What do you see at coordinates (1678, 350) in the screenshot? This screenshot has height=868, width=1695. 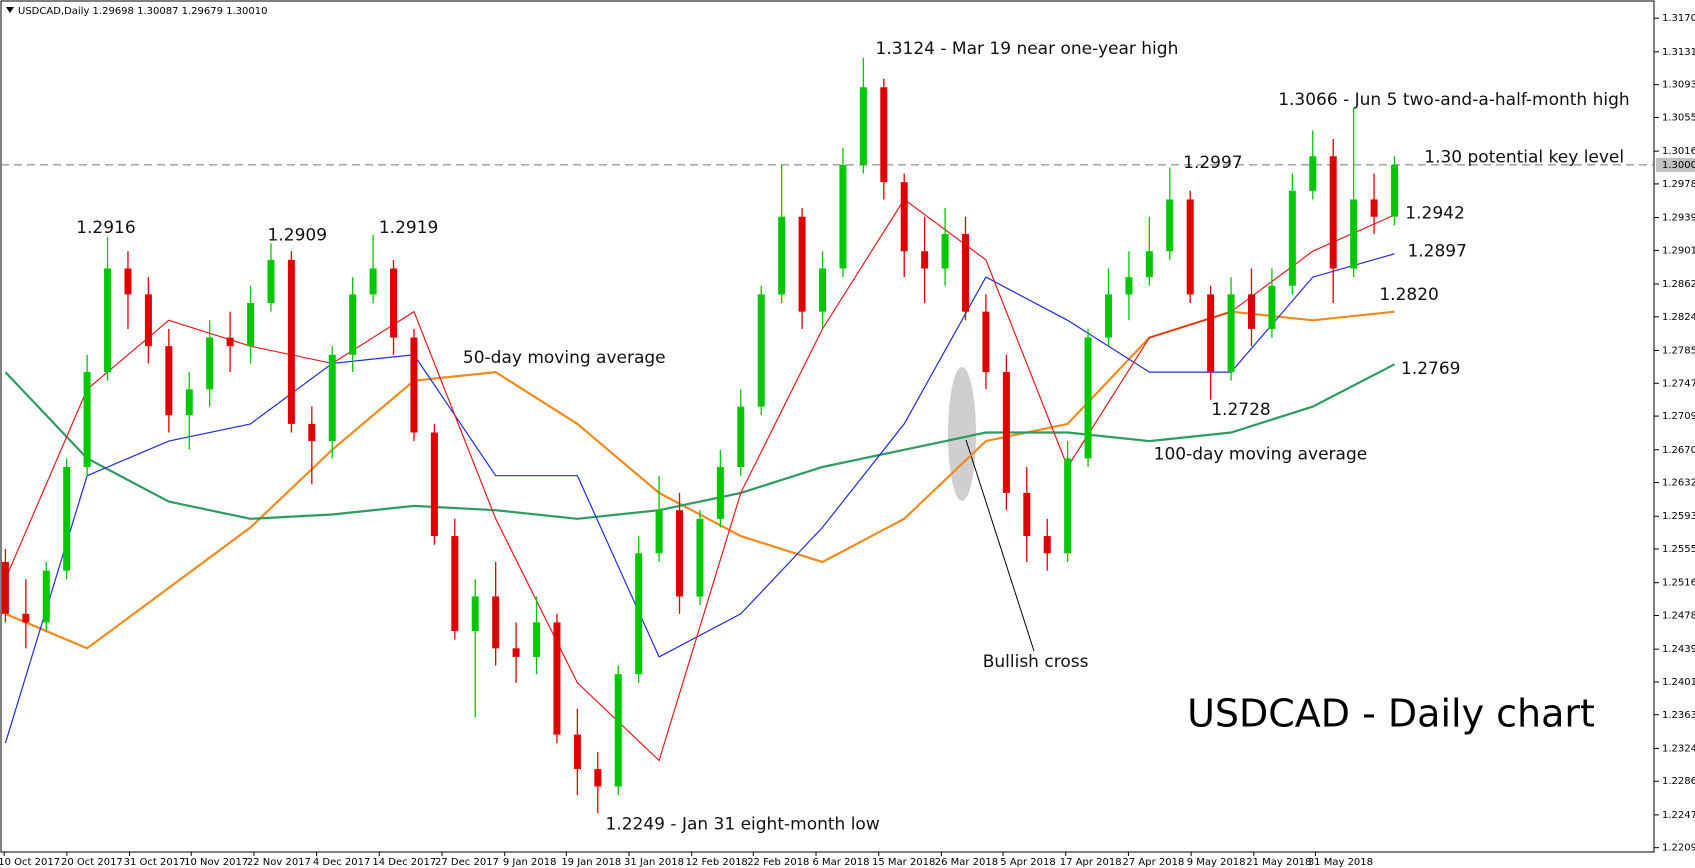 I see `y-tick-label: 1.27850` at bounding box center [1678, 350].